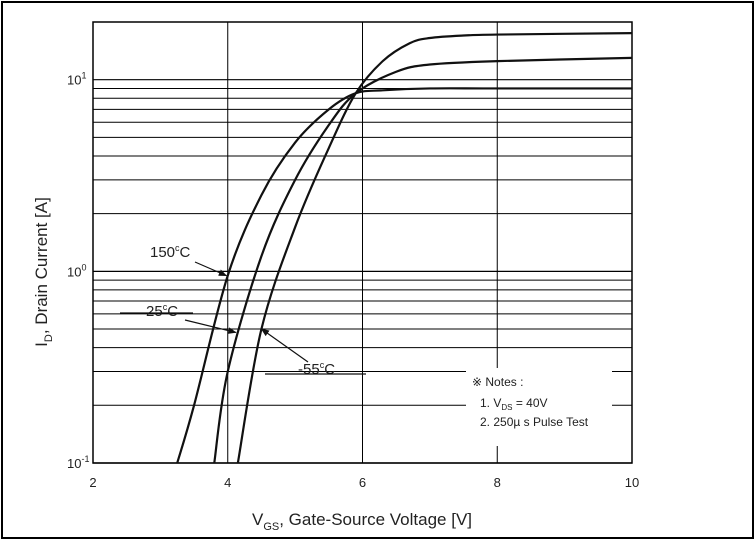  Describe the element at coordinates (243, 310) in the screenshot. I see `annotations: 150cC 25cC -55cC` at that location.